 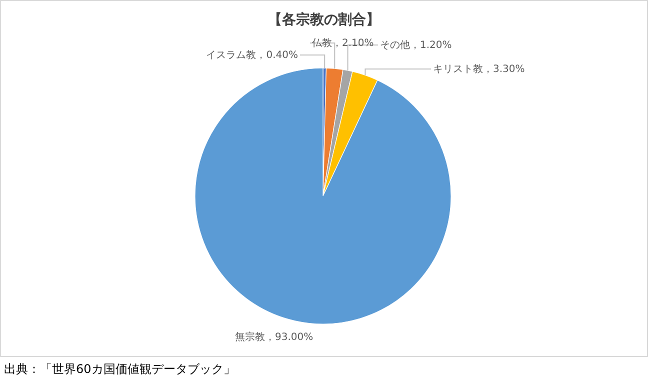 I want to click on slice-label: その他，1.20%, so click(x=416, y=45).